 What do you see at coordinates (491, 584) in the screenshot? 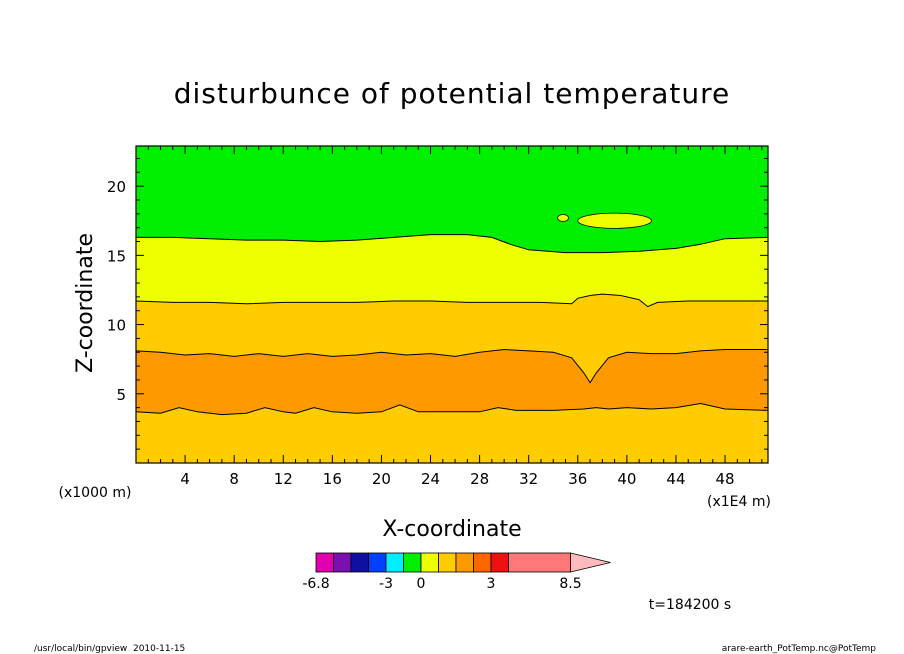
I see `colorbar-label: 3` at bounding box center [491, 584].